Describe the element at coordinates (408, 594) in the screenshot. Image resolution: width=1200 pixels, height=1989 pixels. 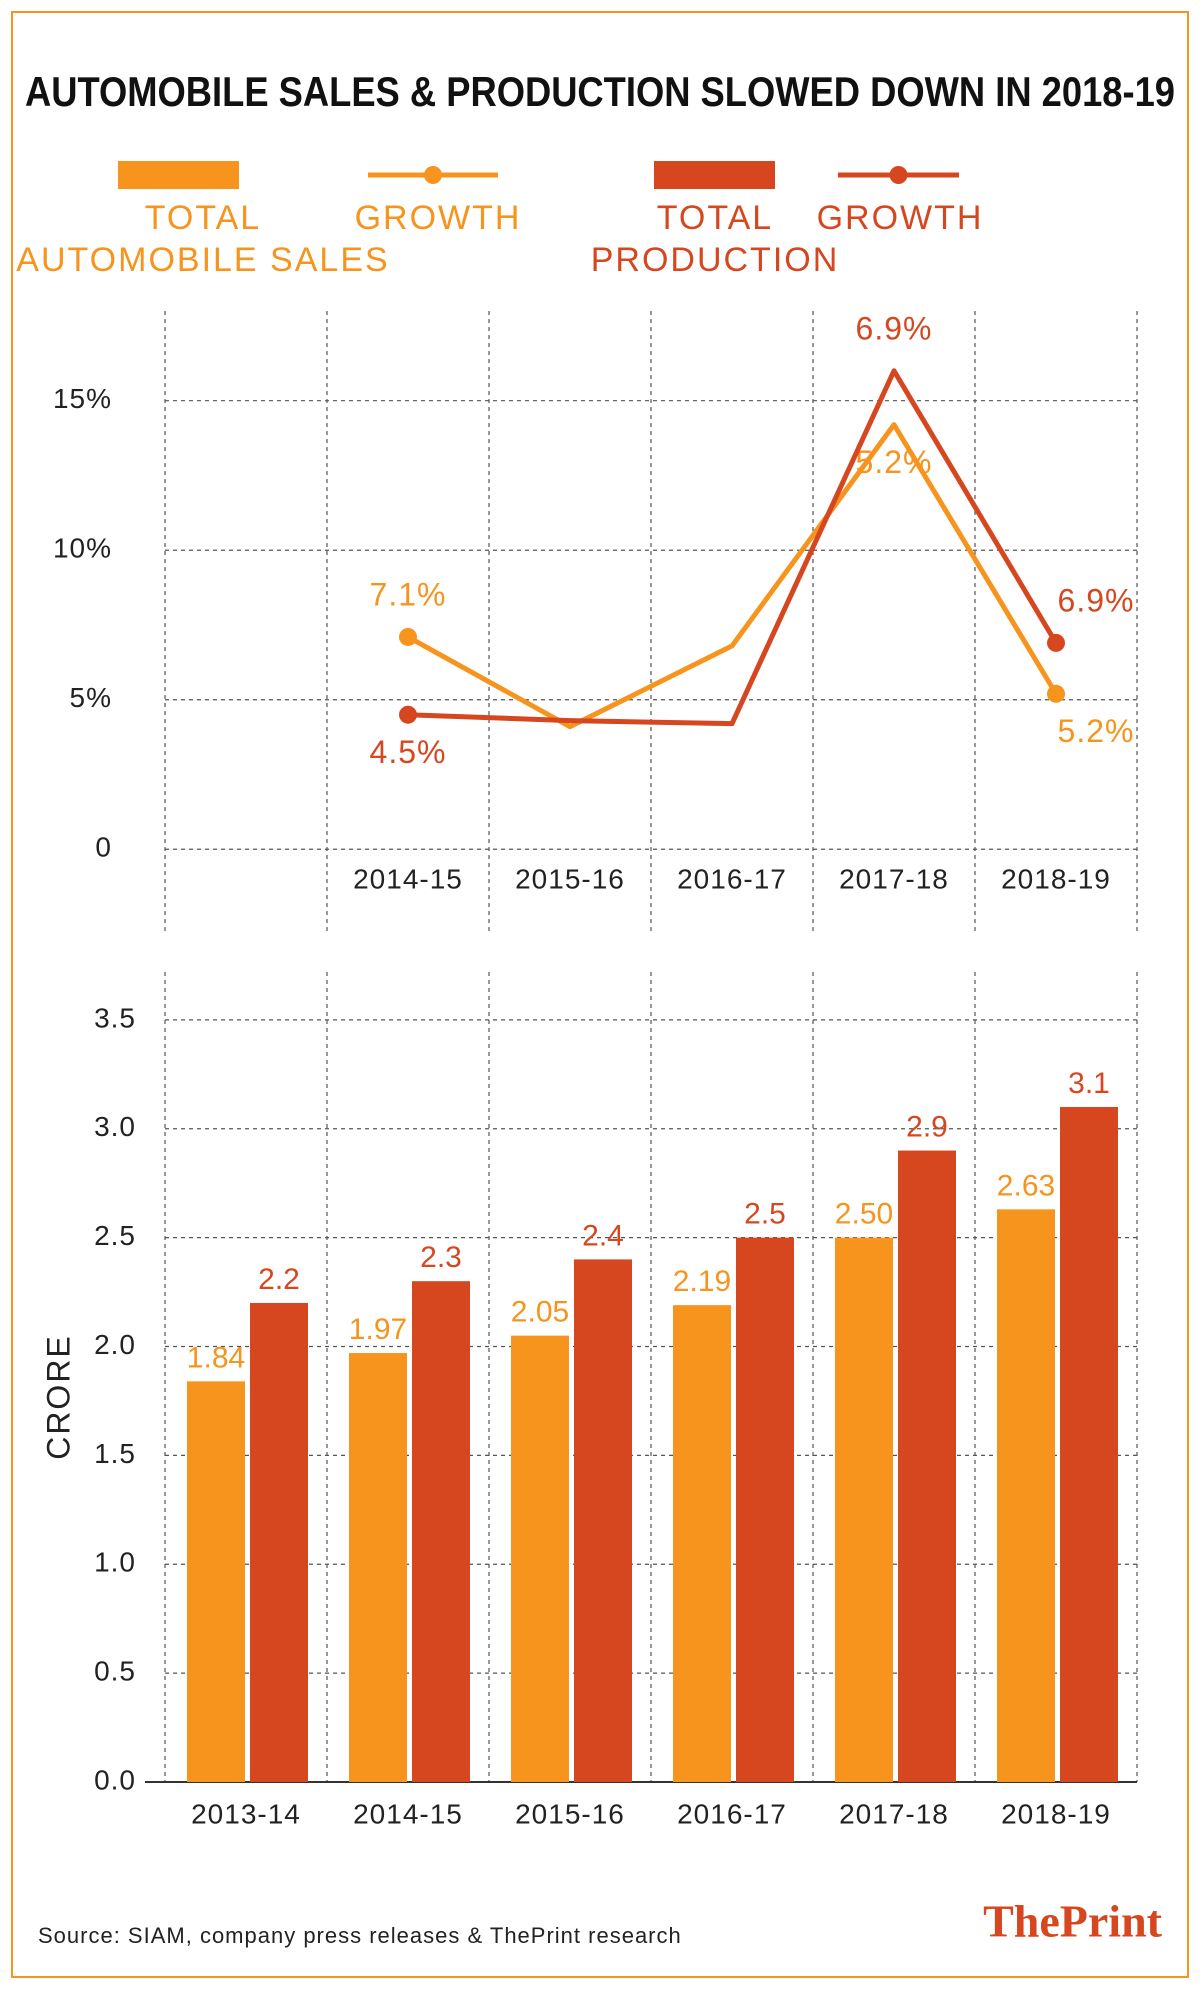
I see `point-label: 7.1%` at that location.